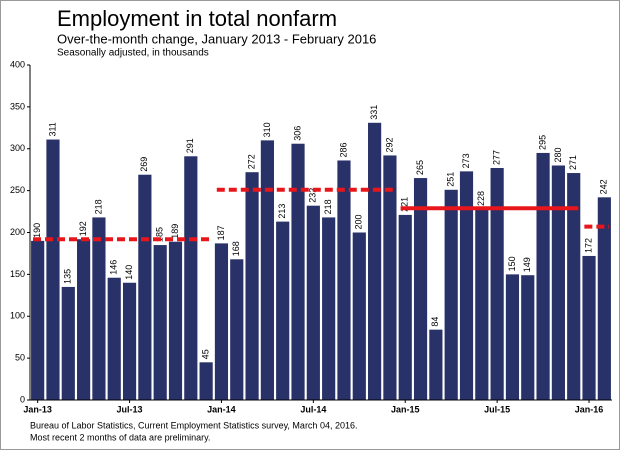 Image resolution: width=620 pixels, height=450 pixels. What do you see at coordinates (313, 195) in the screenshot?
I see `value-label: 232` at bounding box center [313, 195].